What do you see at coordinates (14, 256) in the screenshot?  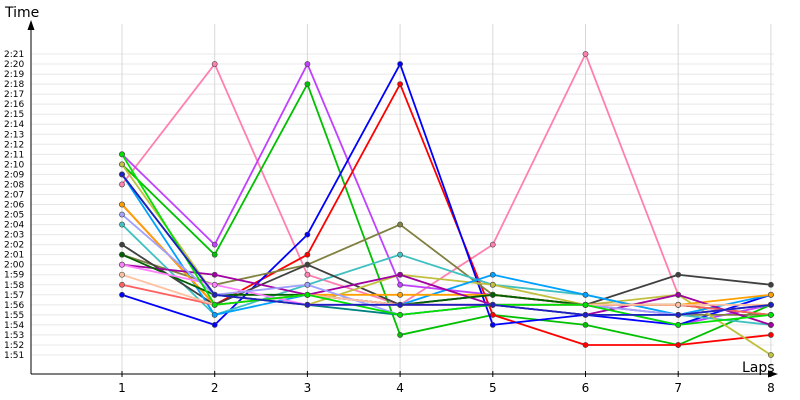 I see `y-tick-label: 2:01` at bounding box center [14, 256].